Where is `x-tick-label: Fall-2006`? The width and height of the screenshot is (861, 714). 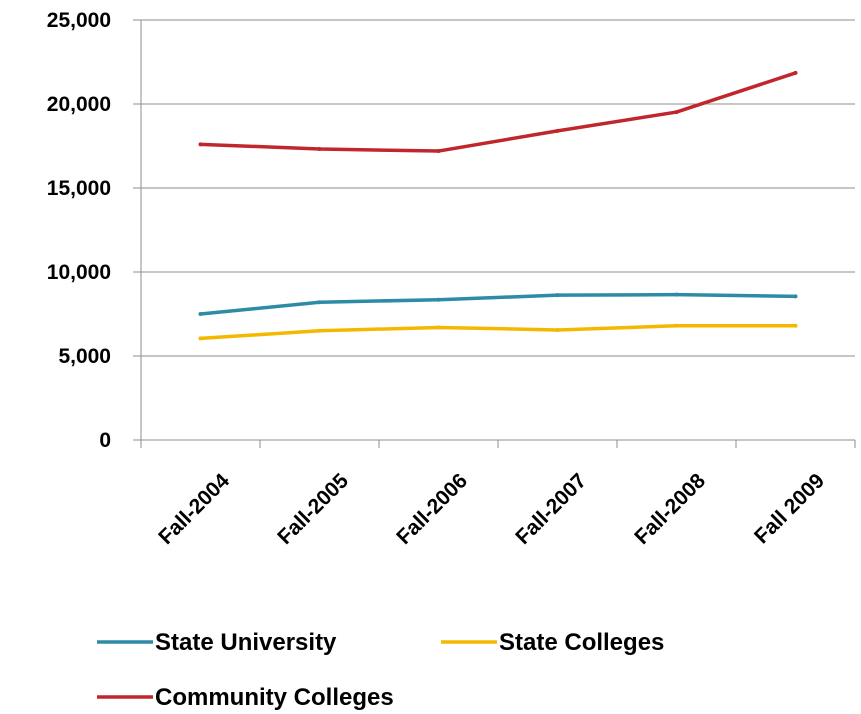
x-tick-label: Fall-2006 is located at coordinates (432, 509).